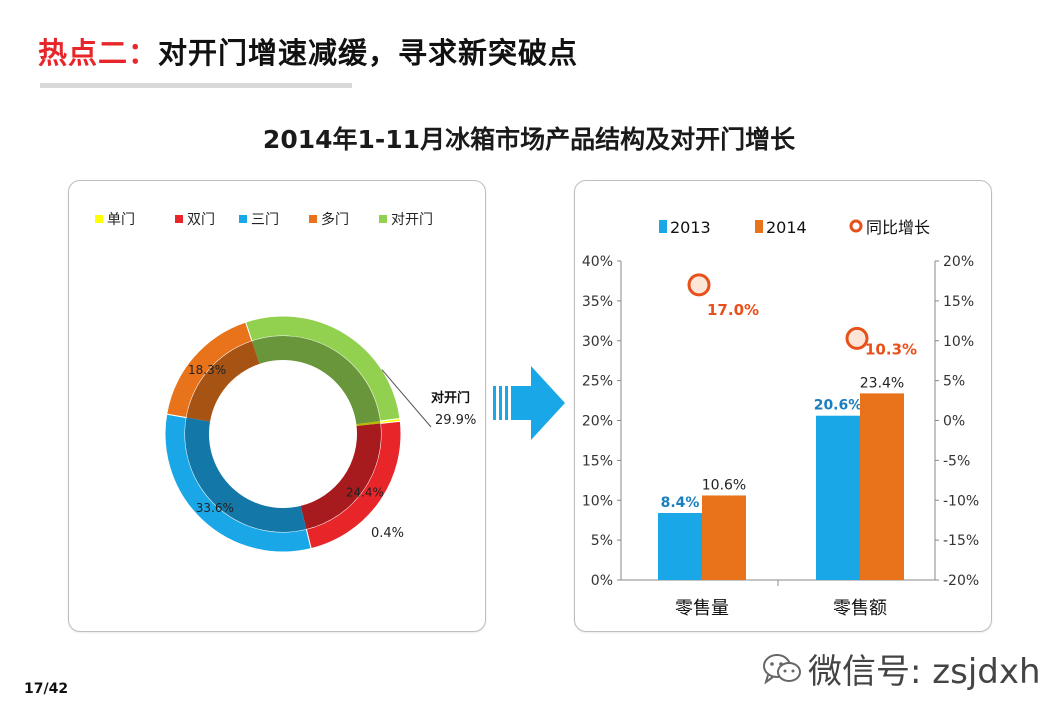 The height and width of the screenshot is (720, 1058). I want to click on y2-tick-label-4: 0%, so click(954, 422).